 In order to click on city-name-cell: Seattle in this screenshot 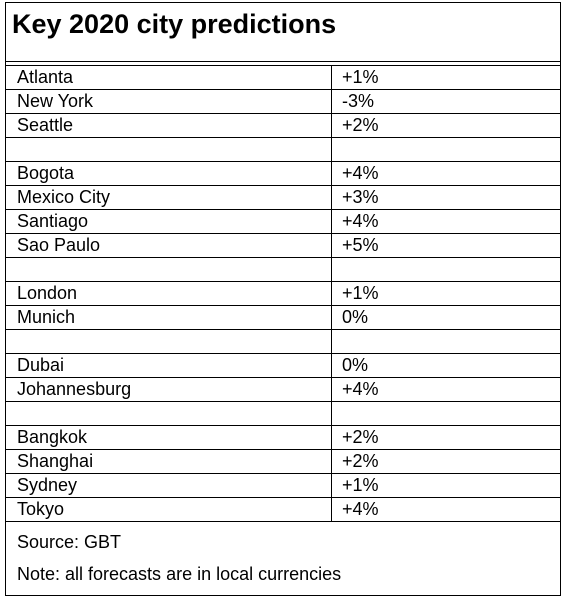, I will do `click(169, 125)`.